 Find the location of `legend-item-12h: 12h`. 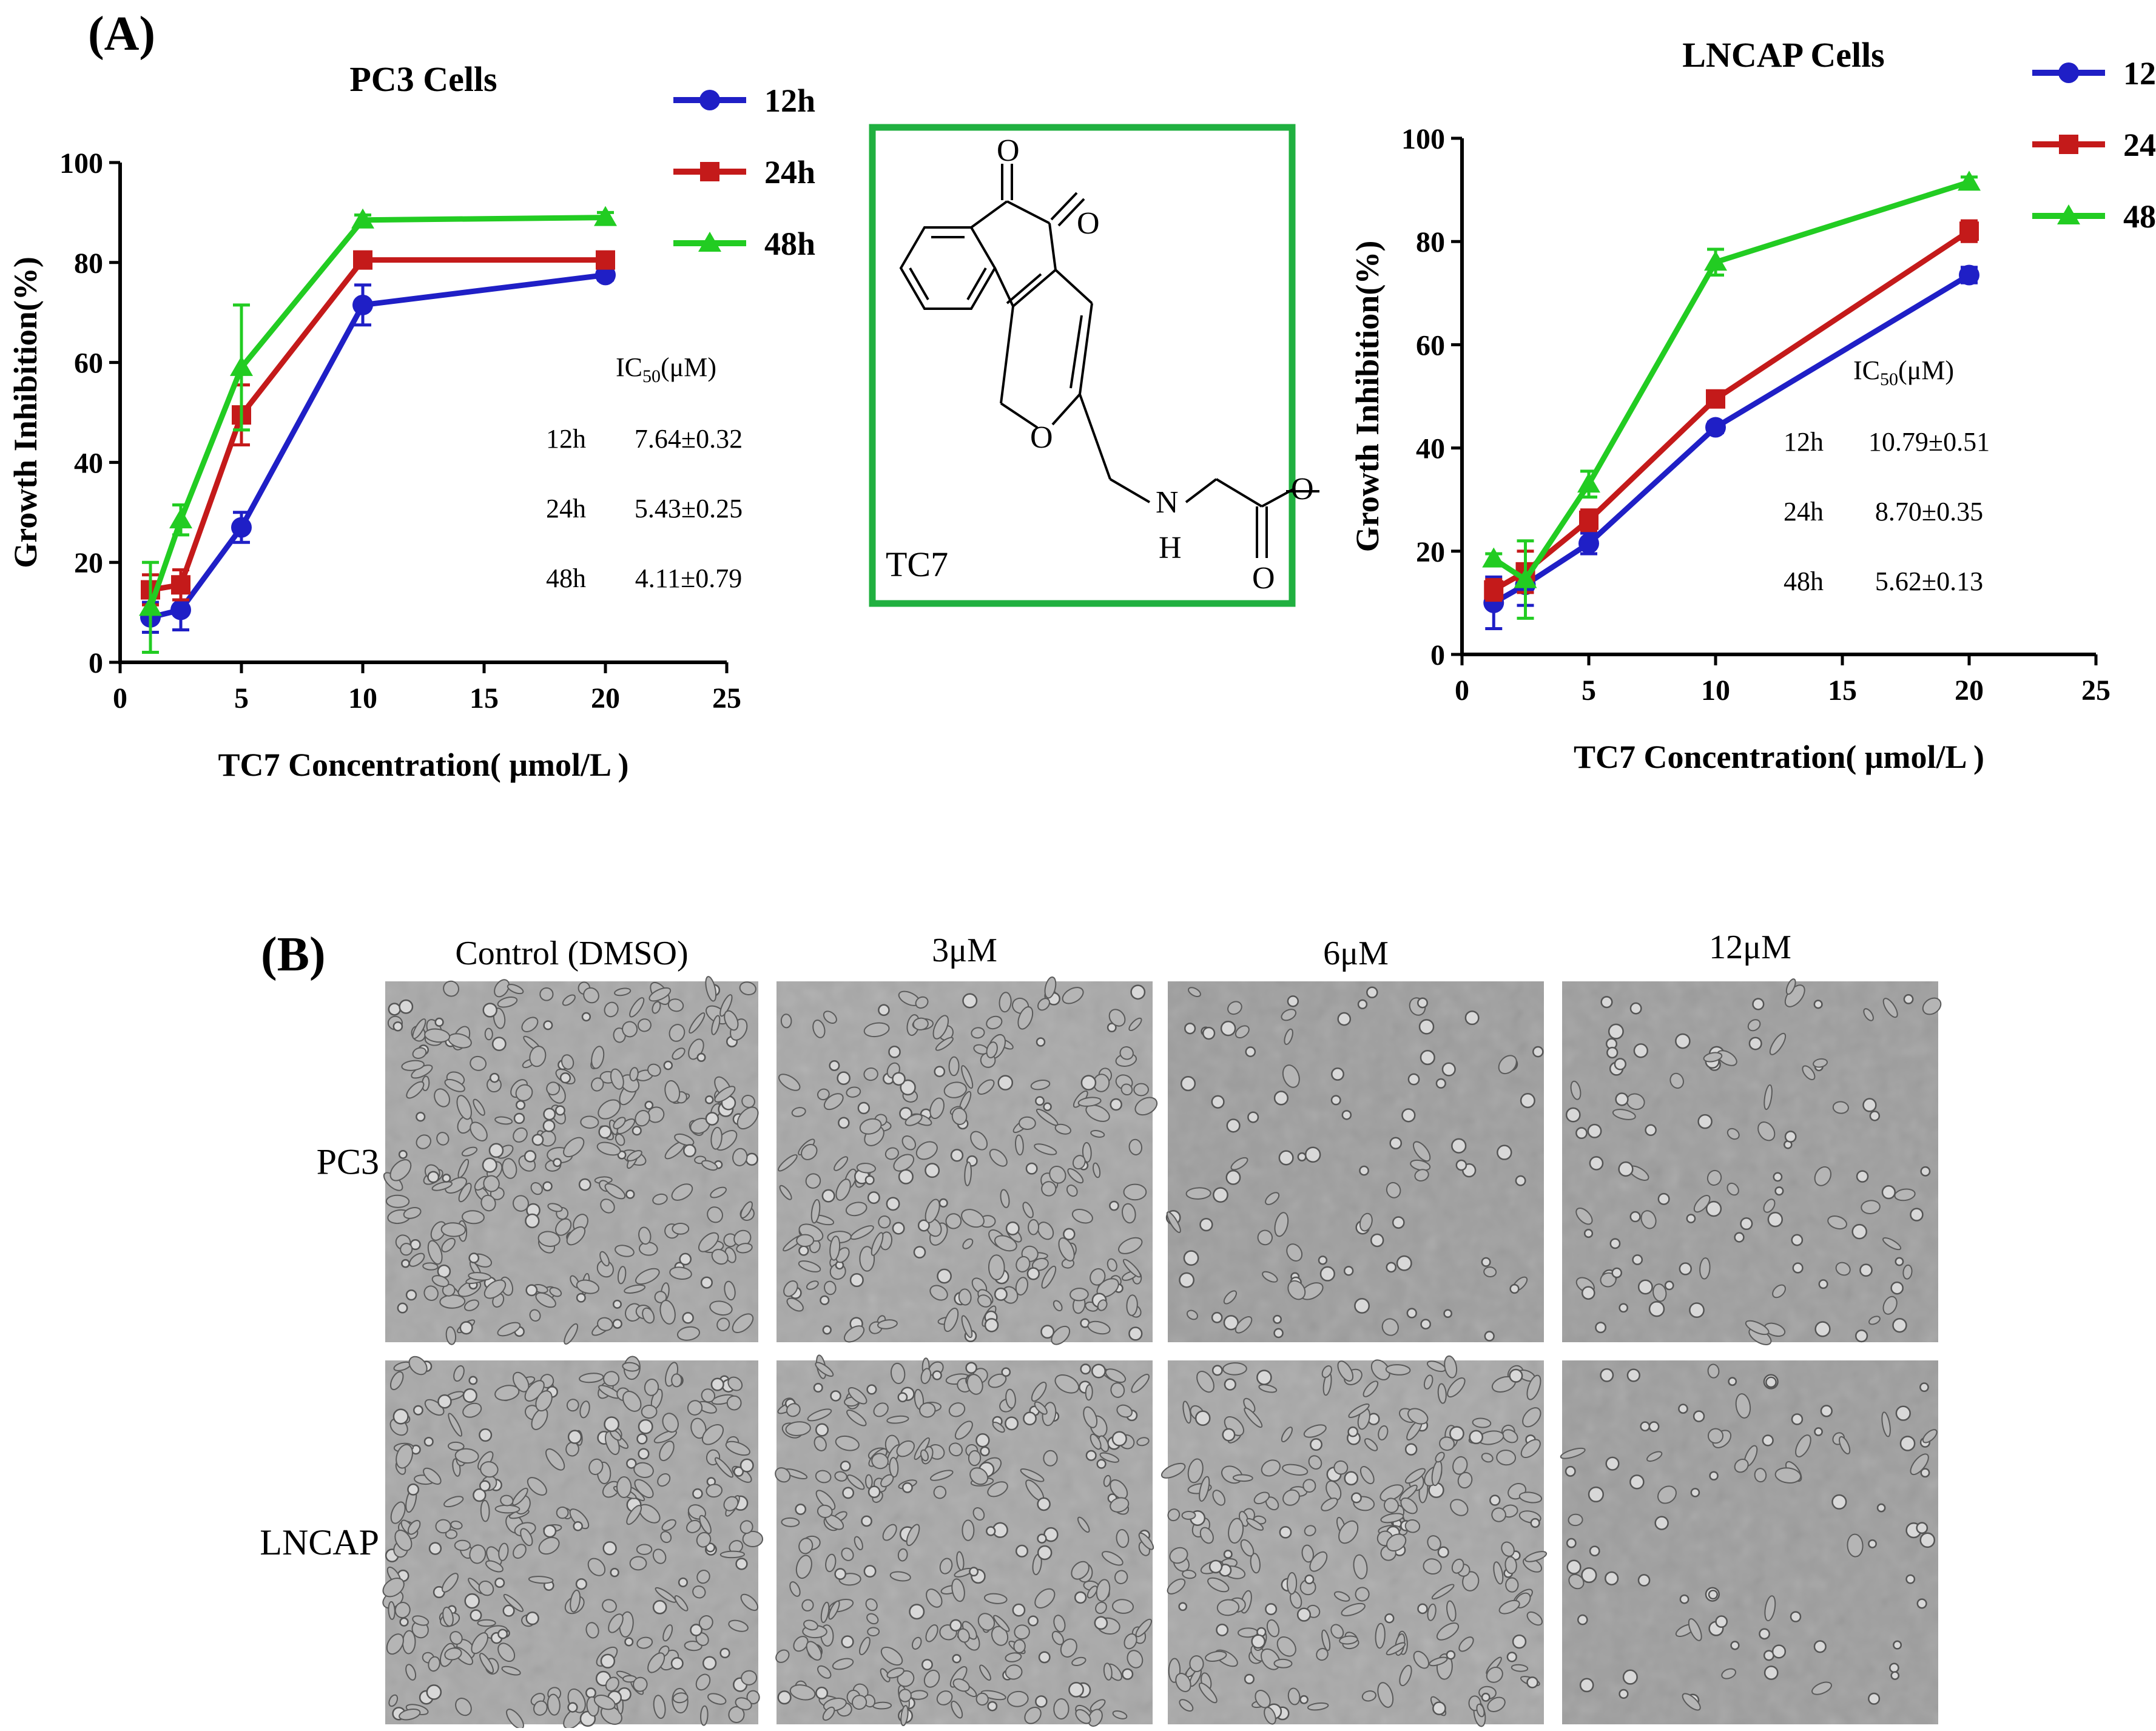

legend-item-12h: 12h is located at coordinates (2094, 73).